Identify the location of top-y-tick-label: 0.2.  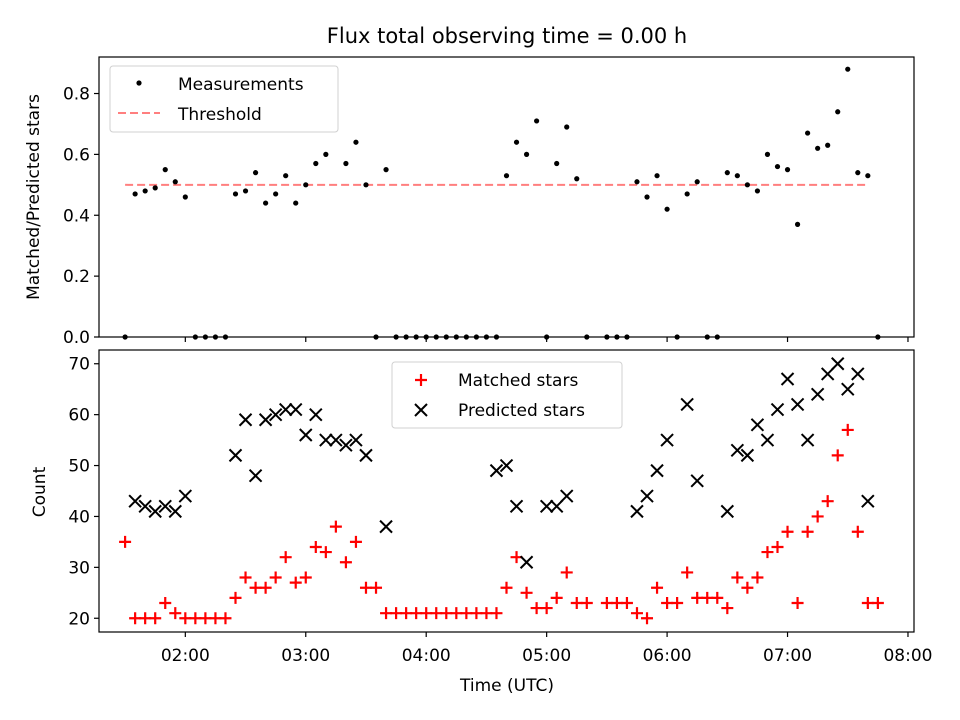
(76, 277).